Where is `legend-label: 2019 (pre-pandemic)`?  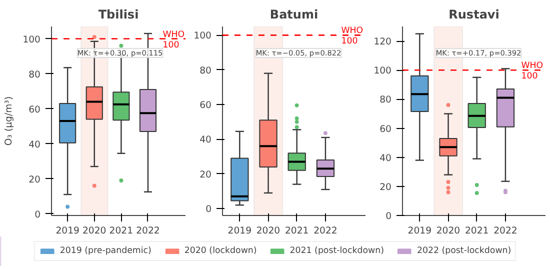 legend-label: 2019 (pre-pandemic) is located at coordinates (106, 251).